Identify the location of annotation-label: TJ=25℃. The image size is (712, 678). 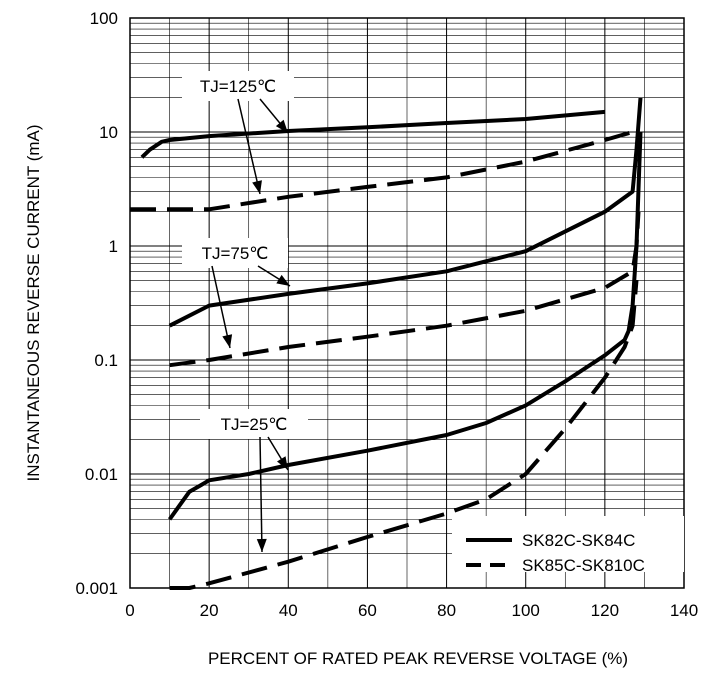
(254, 424).